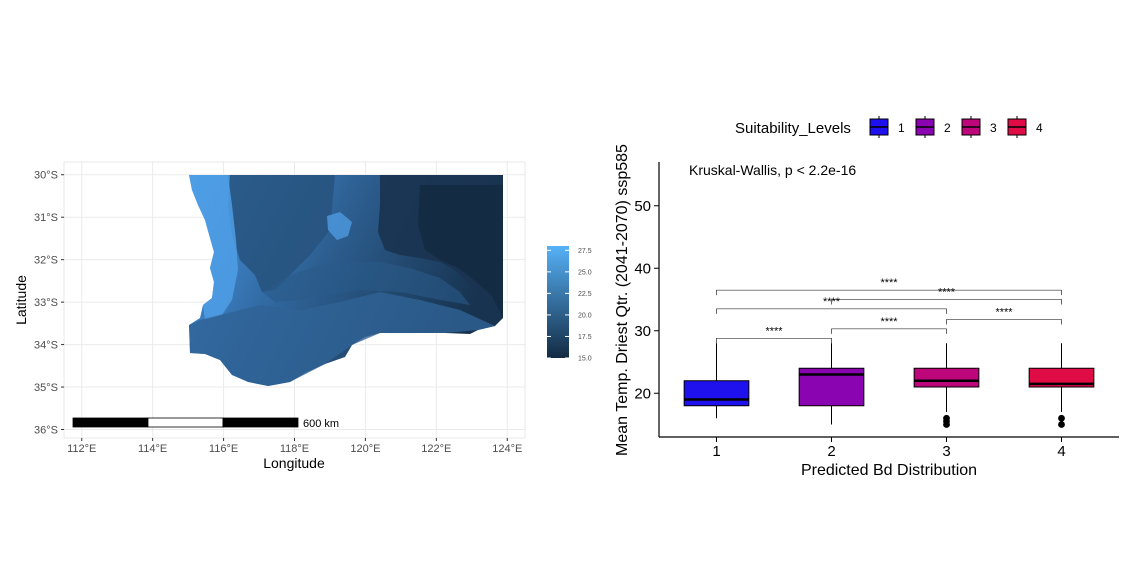  I want to click on legend-label: 1, so click(901, 128).